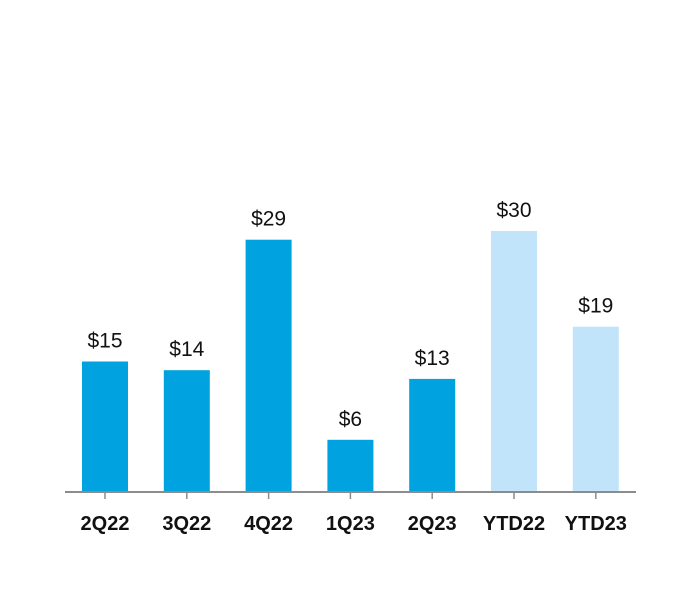 The width and height of the screenshot is (700, 600). Describe the element at coordinates (186, 349) in the screenshot. I see `value-label-3q22: $14` at that location.